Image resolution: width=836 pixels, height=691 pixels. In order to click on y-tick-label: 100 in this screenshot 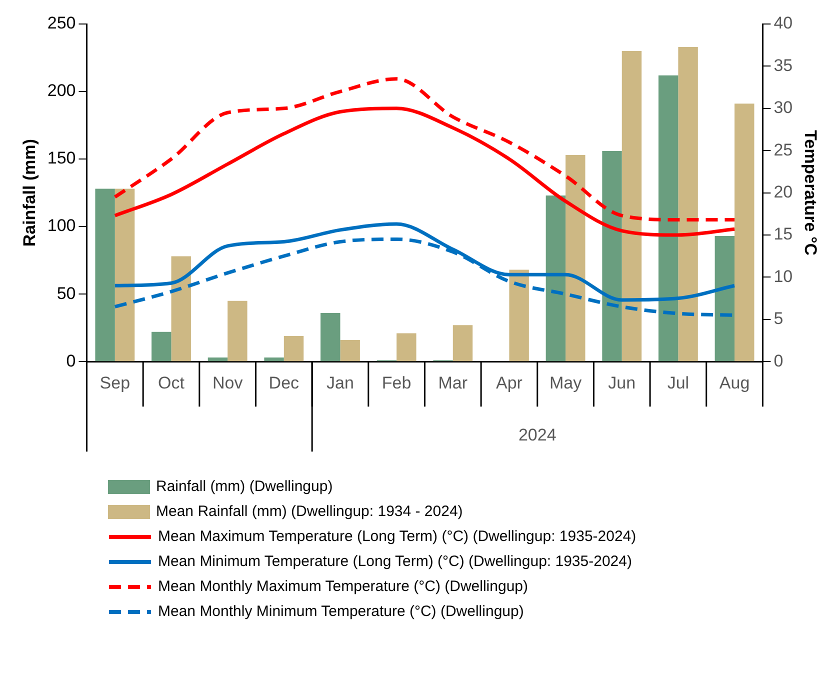, I will do `click(61, 226)`.